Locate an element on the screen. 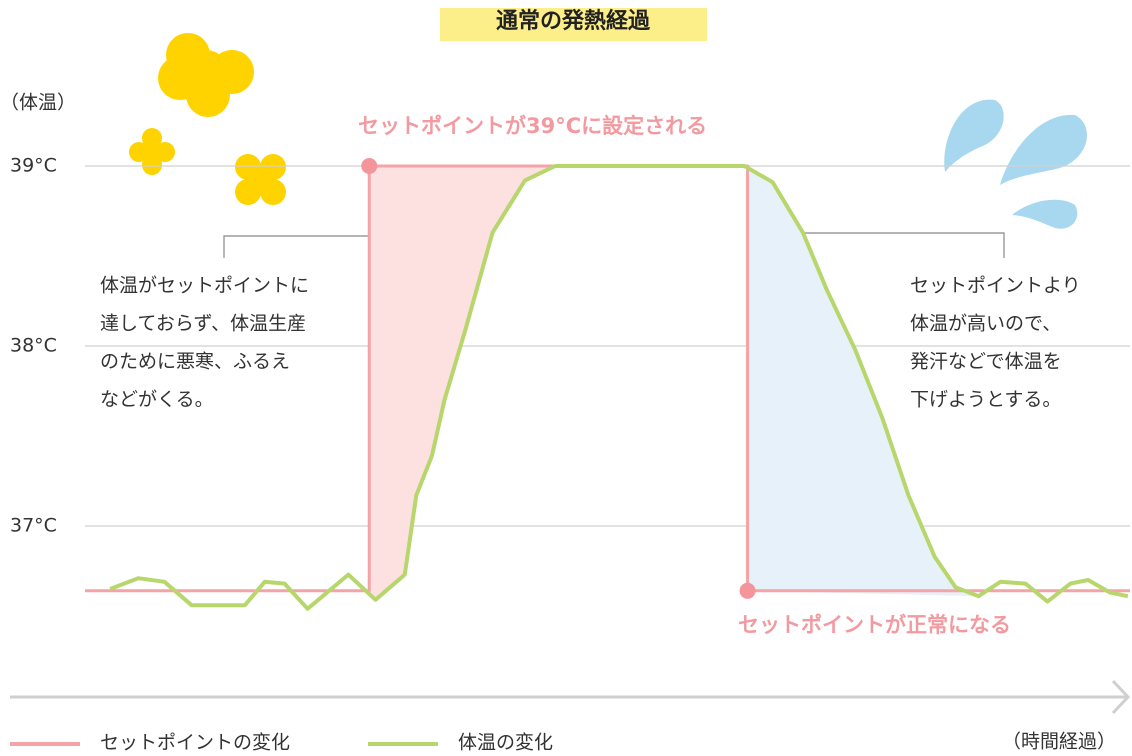 The image size is (1132, 756). fall-fill is located at coordinates (863, 381).